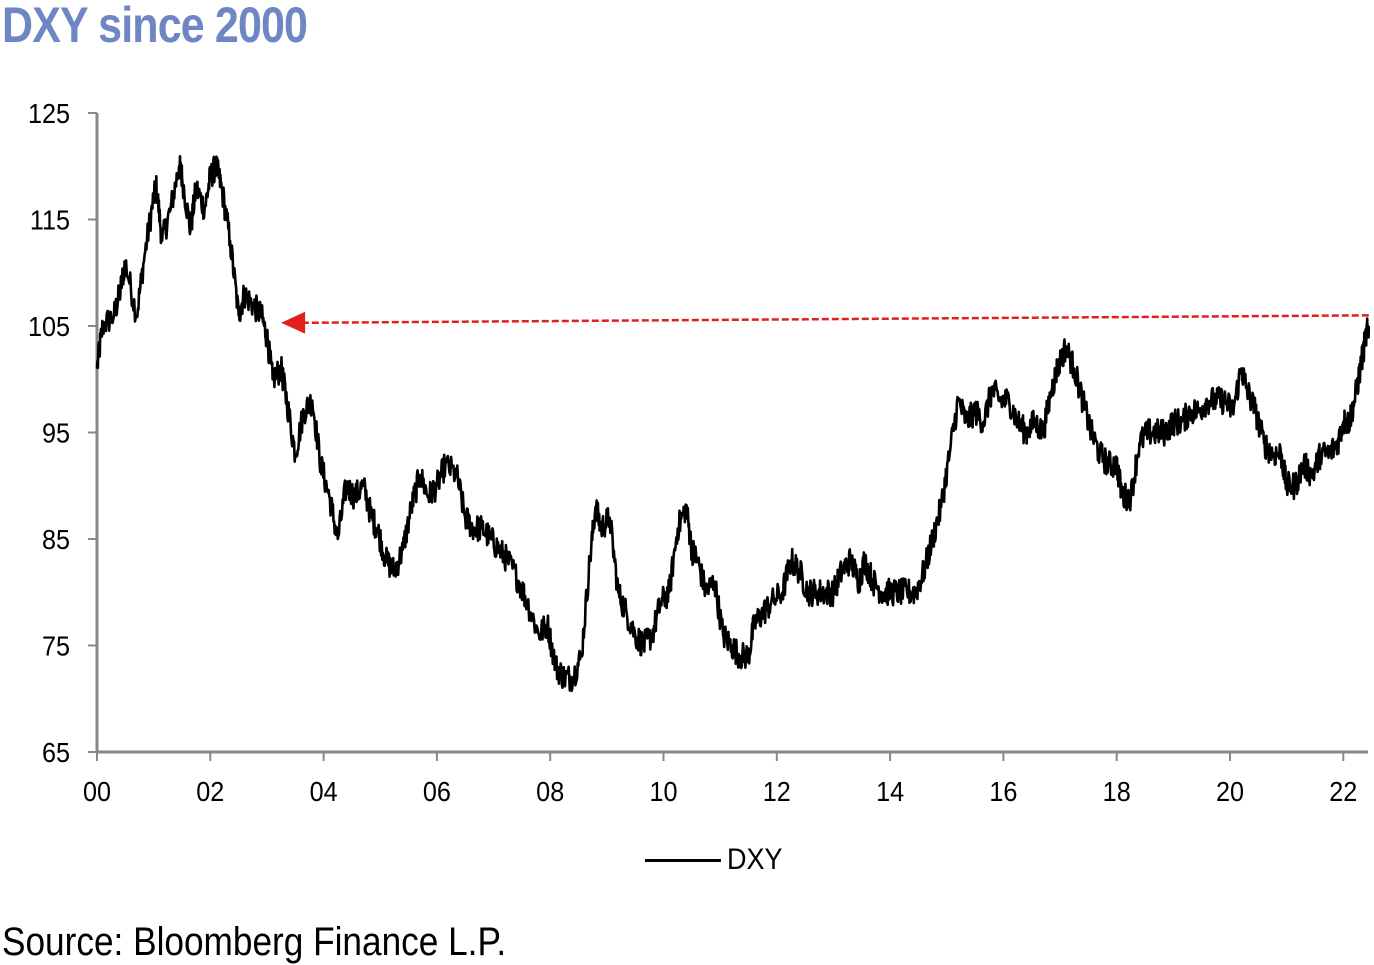  Describe the element at coordinates (56, 646) in the screenshot. I see `y-tick-label: 75` at that location.